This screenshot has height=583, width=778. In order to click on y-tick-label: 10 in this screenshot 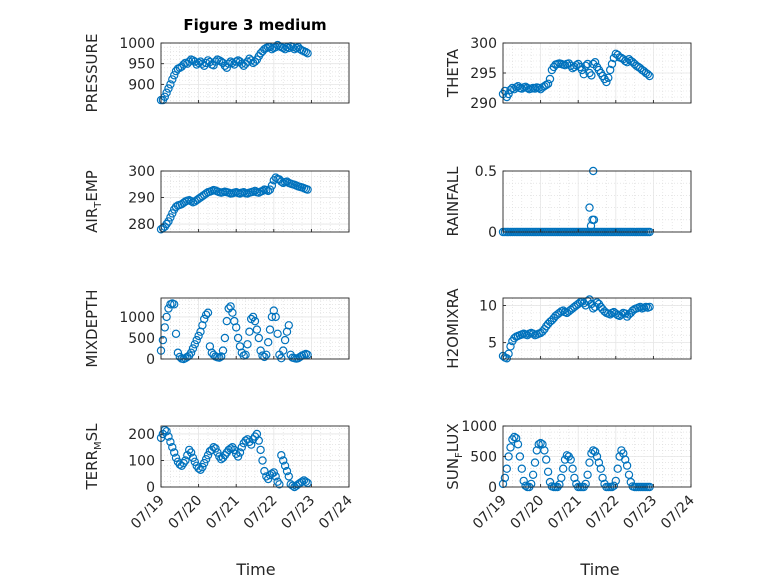, I will do `click(488, 306)`.